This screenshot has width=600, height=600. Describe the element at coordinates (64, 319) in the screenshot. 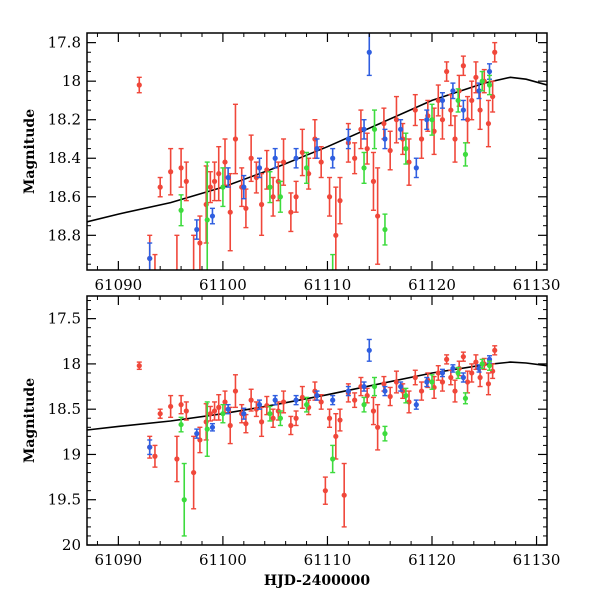

I see `bottom-y-tick-label: 17.5` at that location.